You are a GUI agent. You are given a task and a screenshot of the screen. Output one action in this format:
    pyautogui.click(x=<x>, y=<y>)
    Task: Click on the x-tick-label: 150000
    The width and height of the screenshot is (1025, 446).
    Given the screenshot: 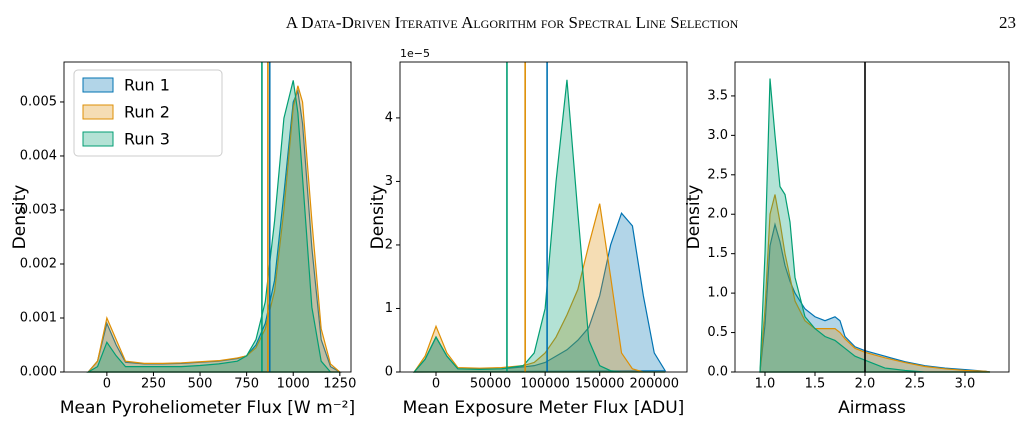 What is the action you would take?
    pyautogui.click(x=600, y=384)
    